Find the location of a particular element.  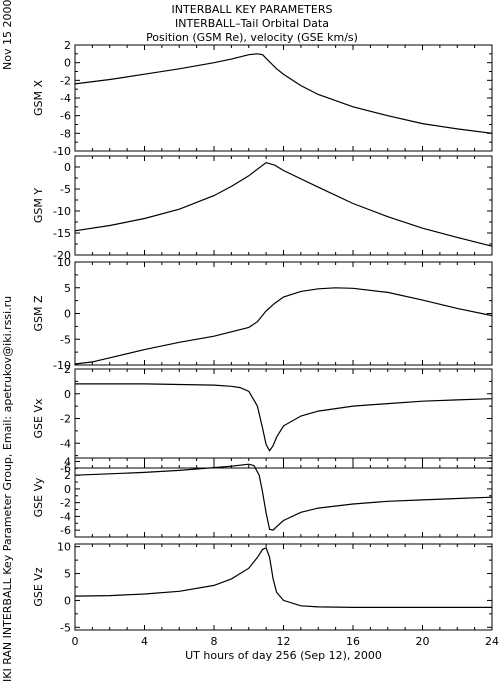

plot-frame-gsm-z is located at coordinates (283, 313).